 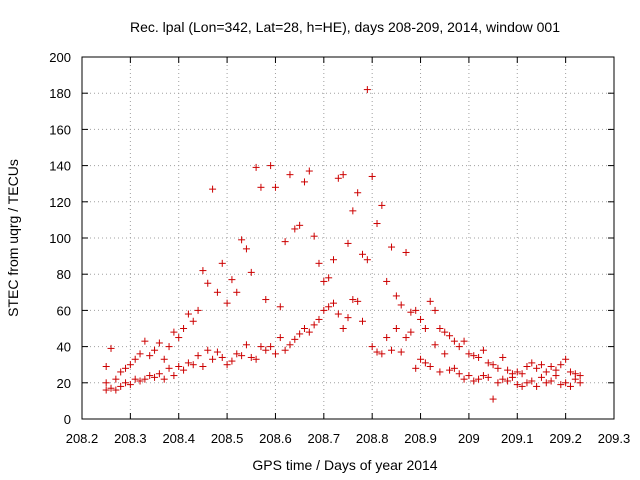 I want to click on x-tick-label: 208.4, so click(x=178, y=438).